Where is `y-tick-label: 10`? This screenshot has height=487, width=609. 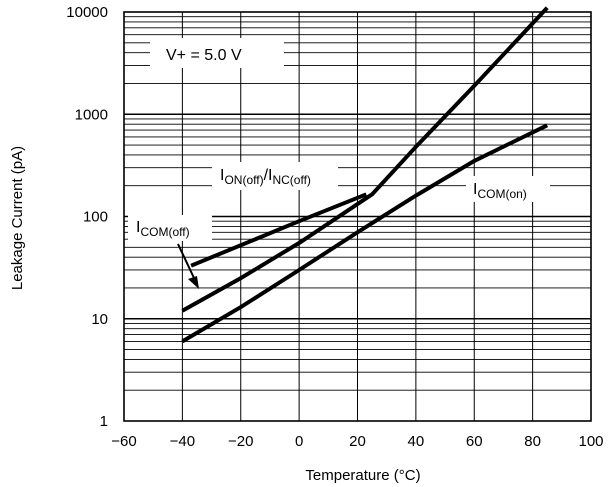 y-tick-label: 10 is located at coordinates (99, 319).